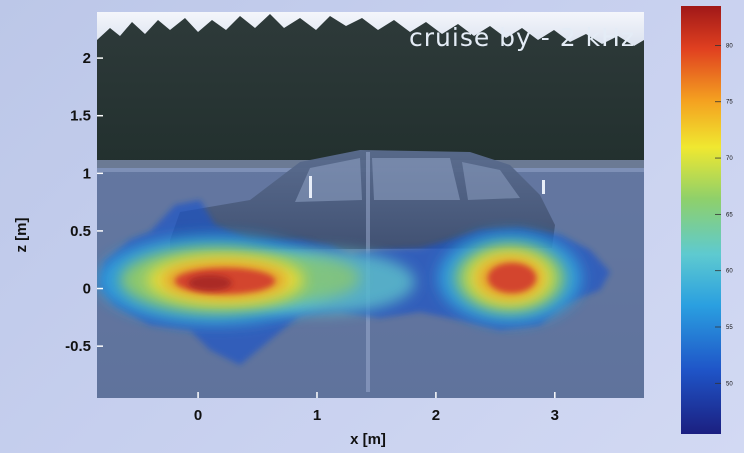 This screenshot has width=744, height=453. I want to click on colorbar-tick-label: 65, so click(729, 215).